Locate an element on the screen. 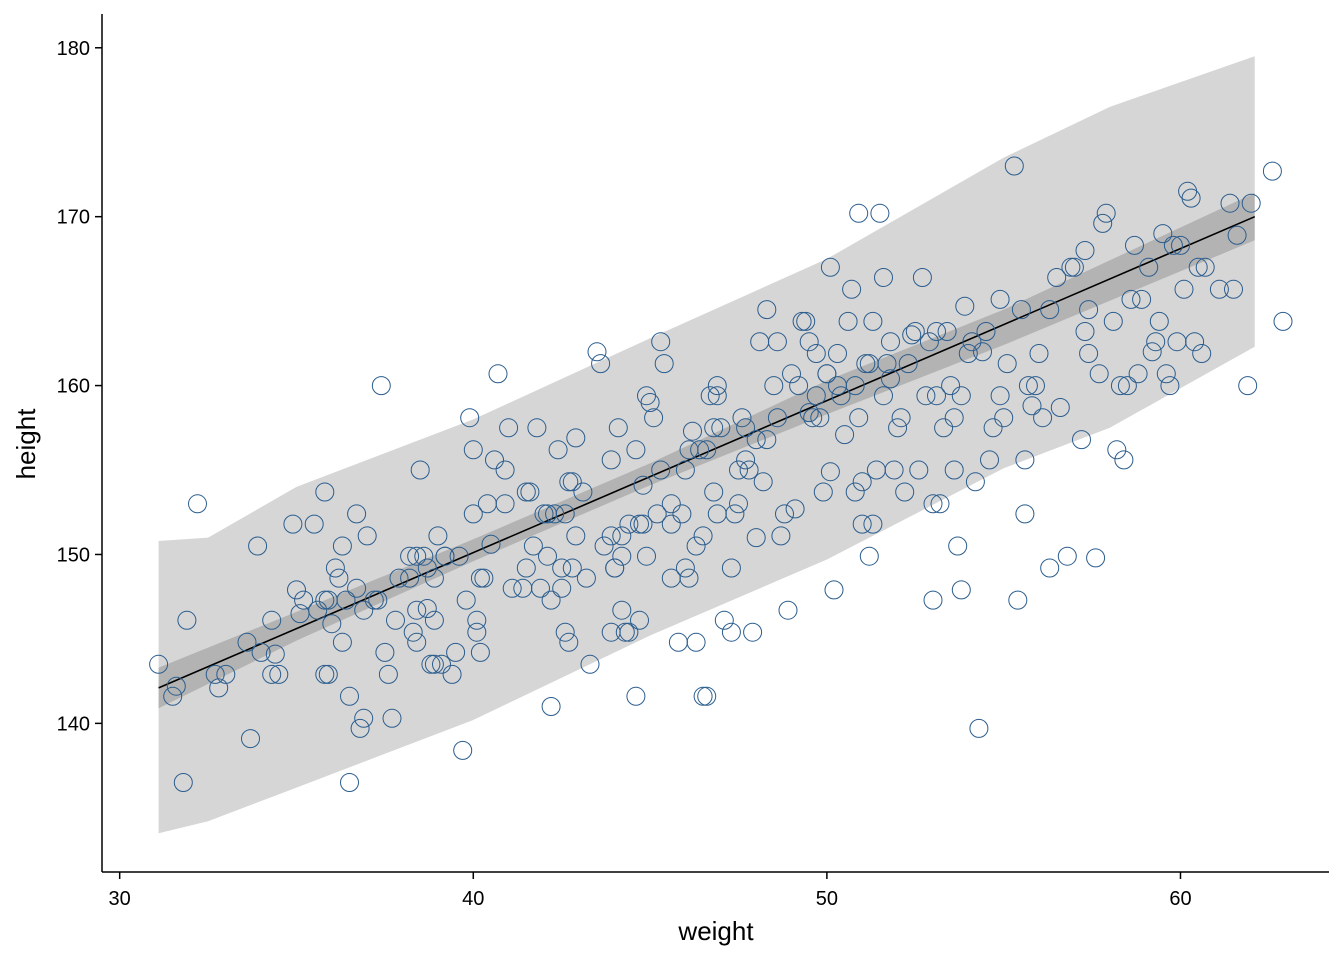  x-ticks: 30 40 50 60 is located at coordinates (650, 891).